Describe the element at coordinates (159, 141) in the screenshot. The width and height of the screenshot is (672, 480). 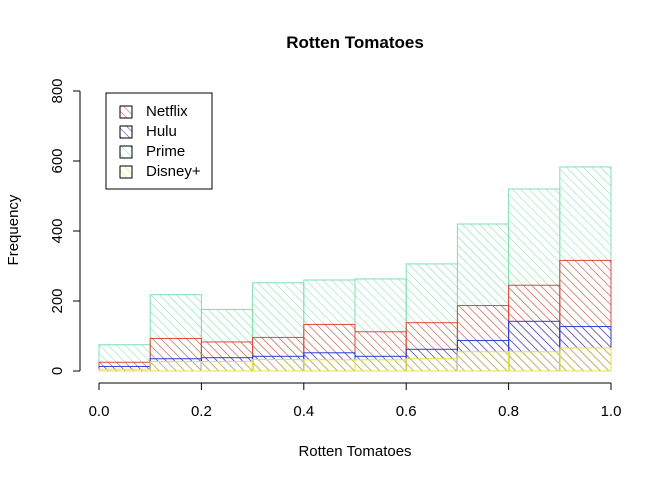
I see `legend: Netflix Hulu Prime Disney+` at that location.